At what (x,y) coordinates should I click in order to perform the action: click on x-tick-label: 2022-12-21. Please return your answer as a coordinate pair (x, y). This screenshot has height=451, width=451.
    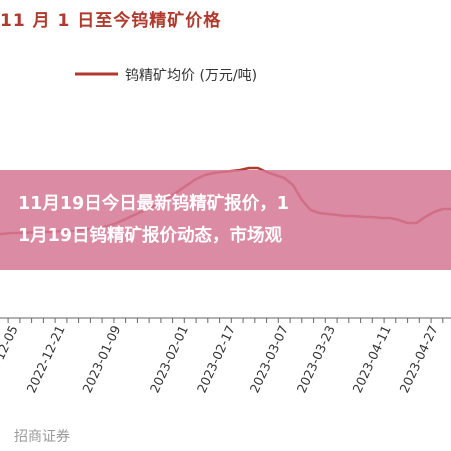
    Looking at the image, I should click on (45, 359).